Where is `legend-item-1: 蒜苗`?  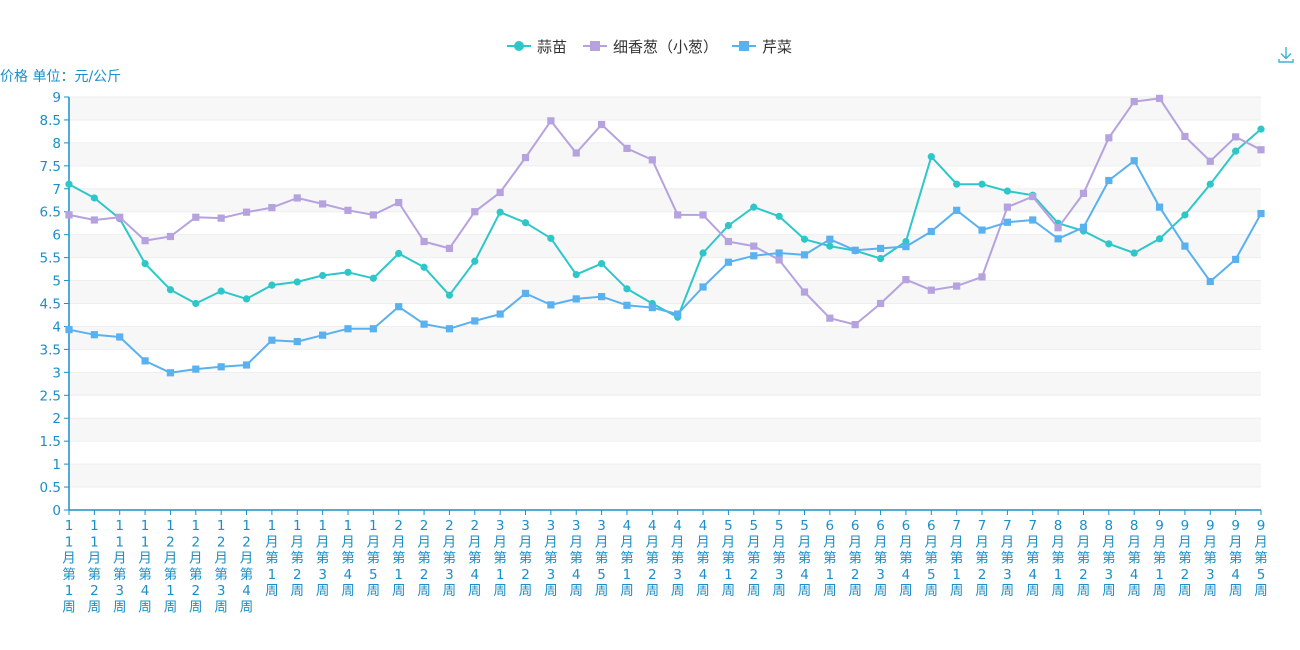
legend-item-1: 蒜苗 is located at coordinates (537, 47).